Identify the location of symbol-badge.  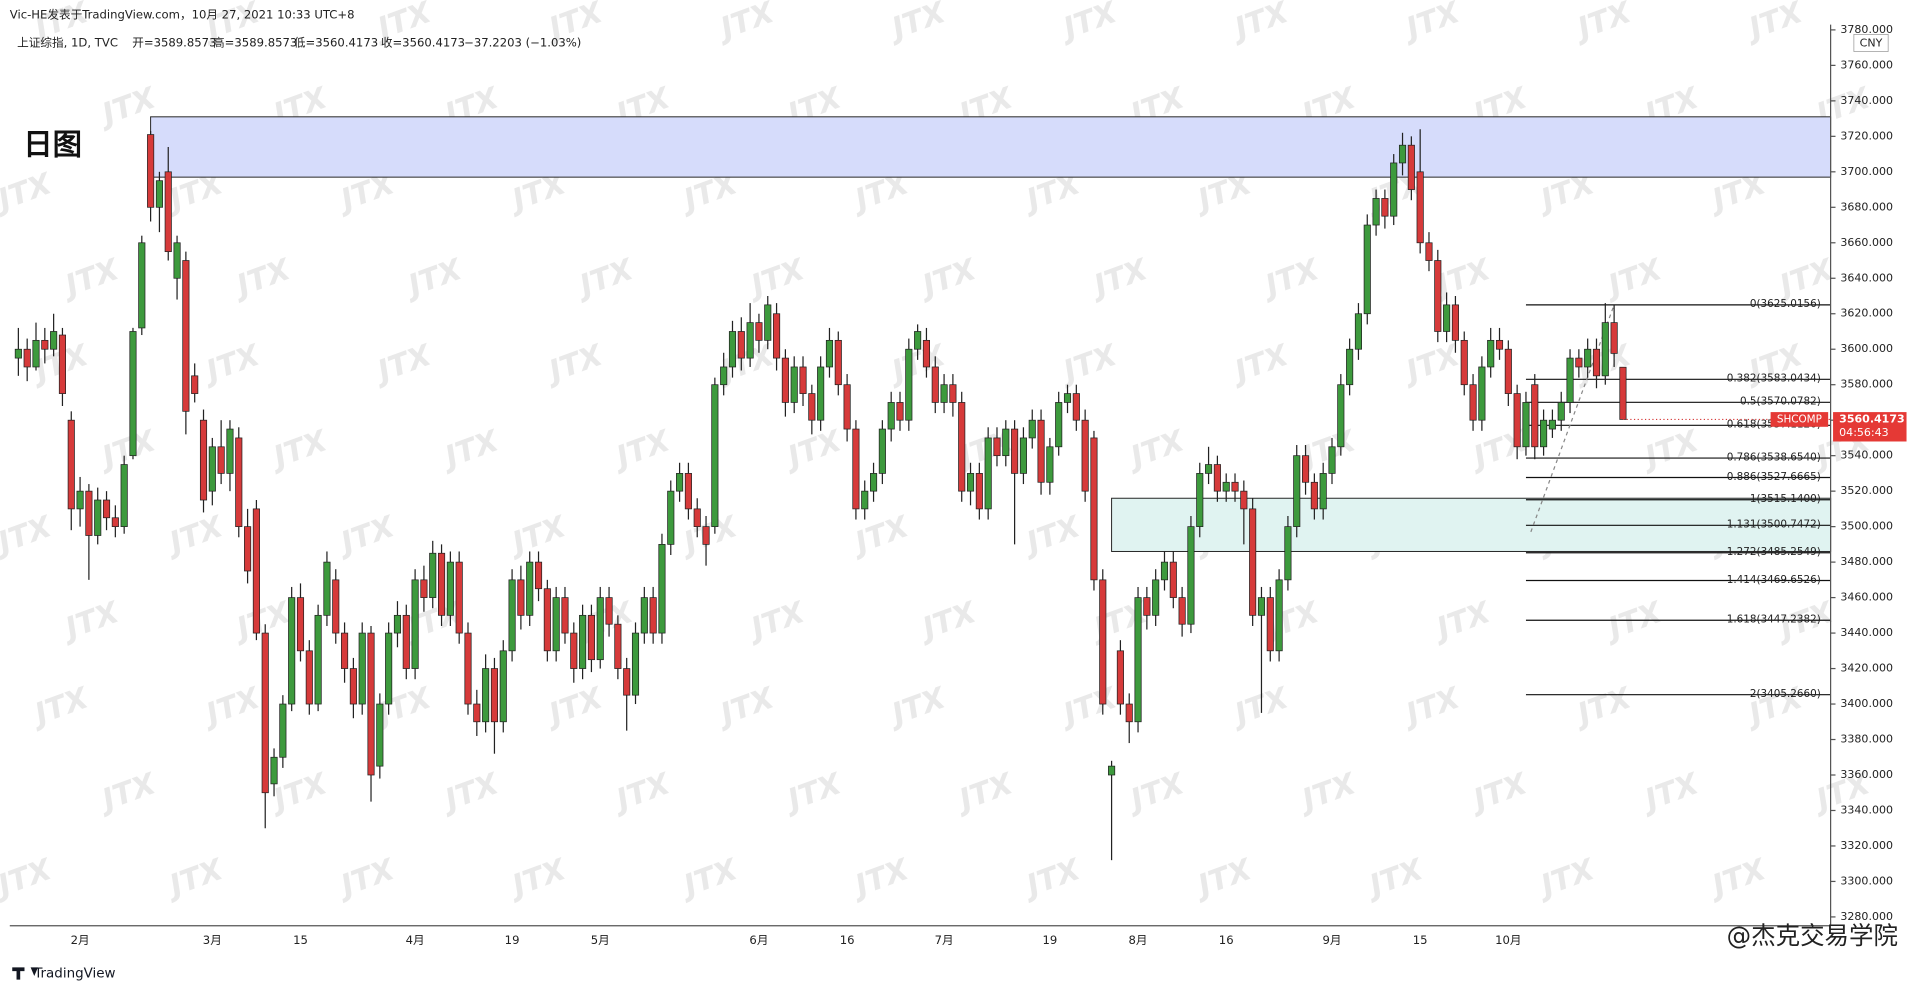
(1799, 419).